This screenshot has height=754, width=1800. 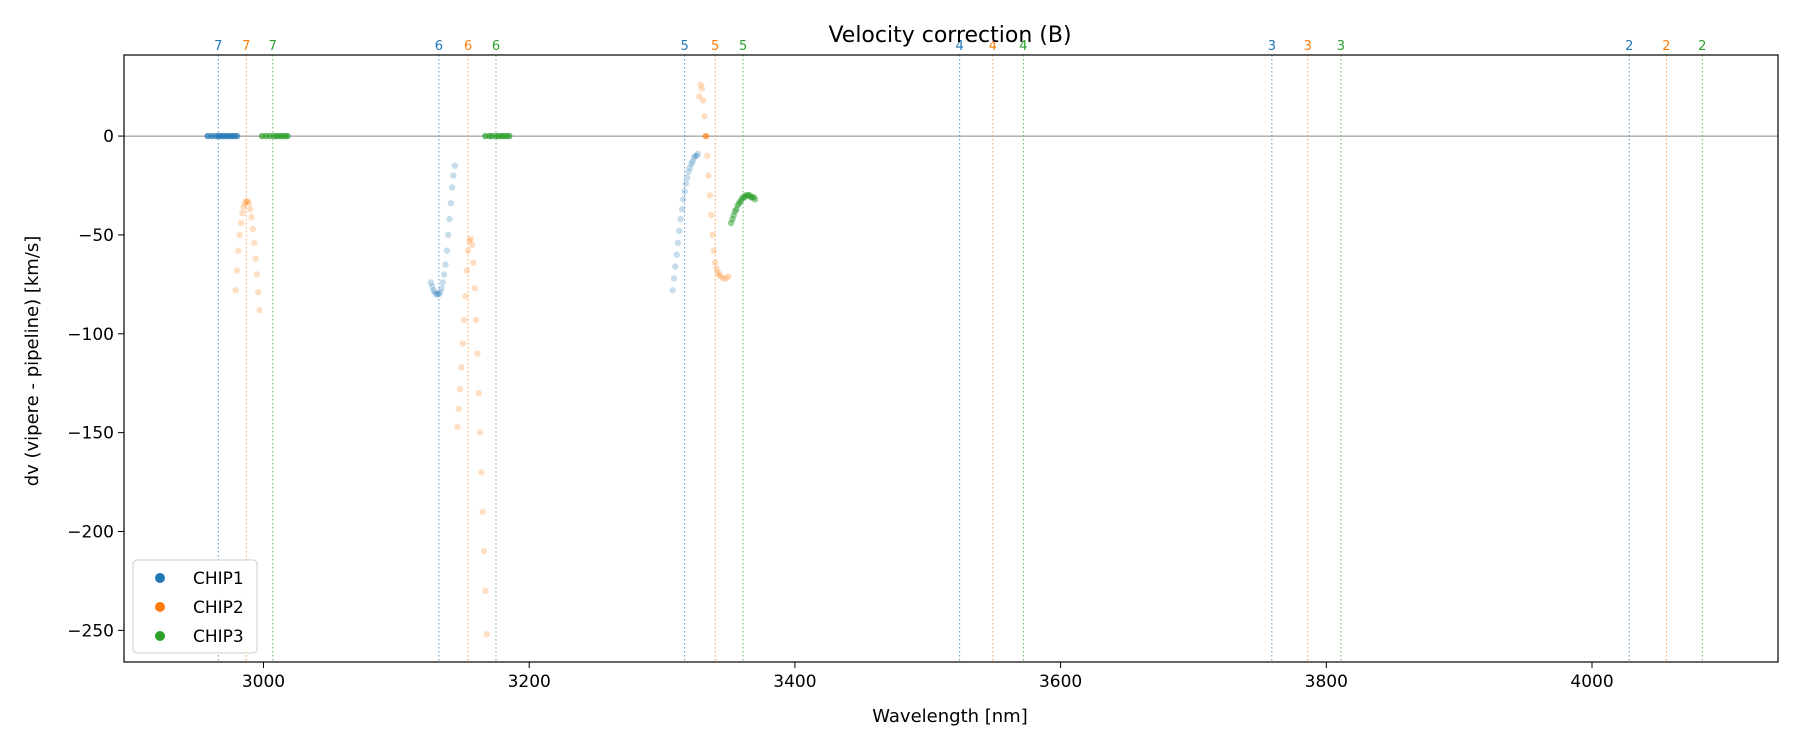 What do you see at coordinates (949, 35) in the screenshot?
I see `chart-title: Velocity correction (B)` at bounding box center [949, 35].